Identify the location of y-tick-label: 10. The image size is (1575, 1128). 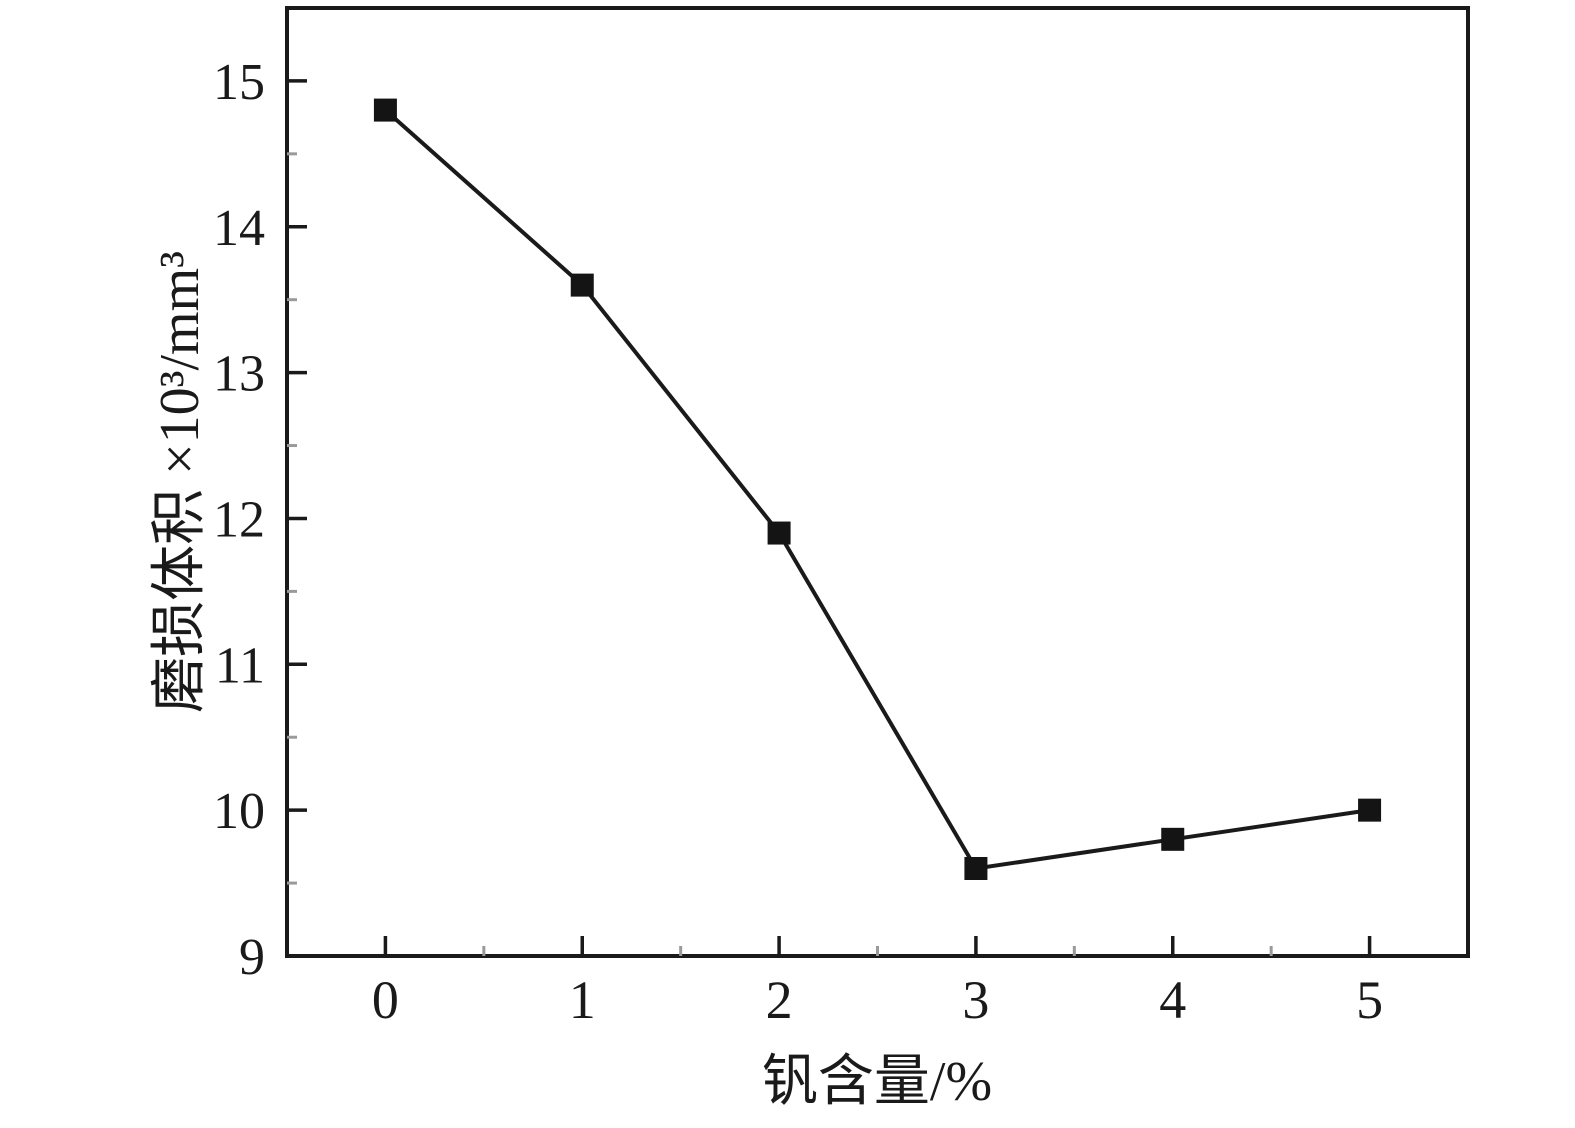
(239, 811).